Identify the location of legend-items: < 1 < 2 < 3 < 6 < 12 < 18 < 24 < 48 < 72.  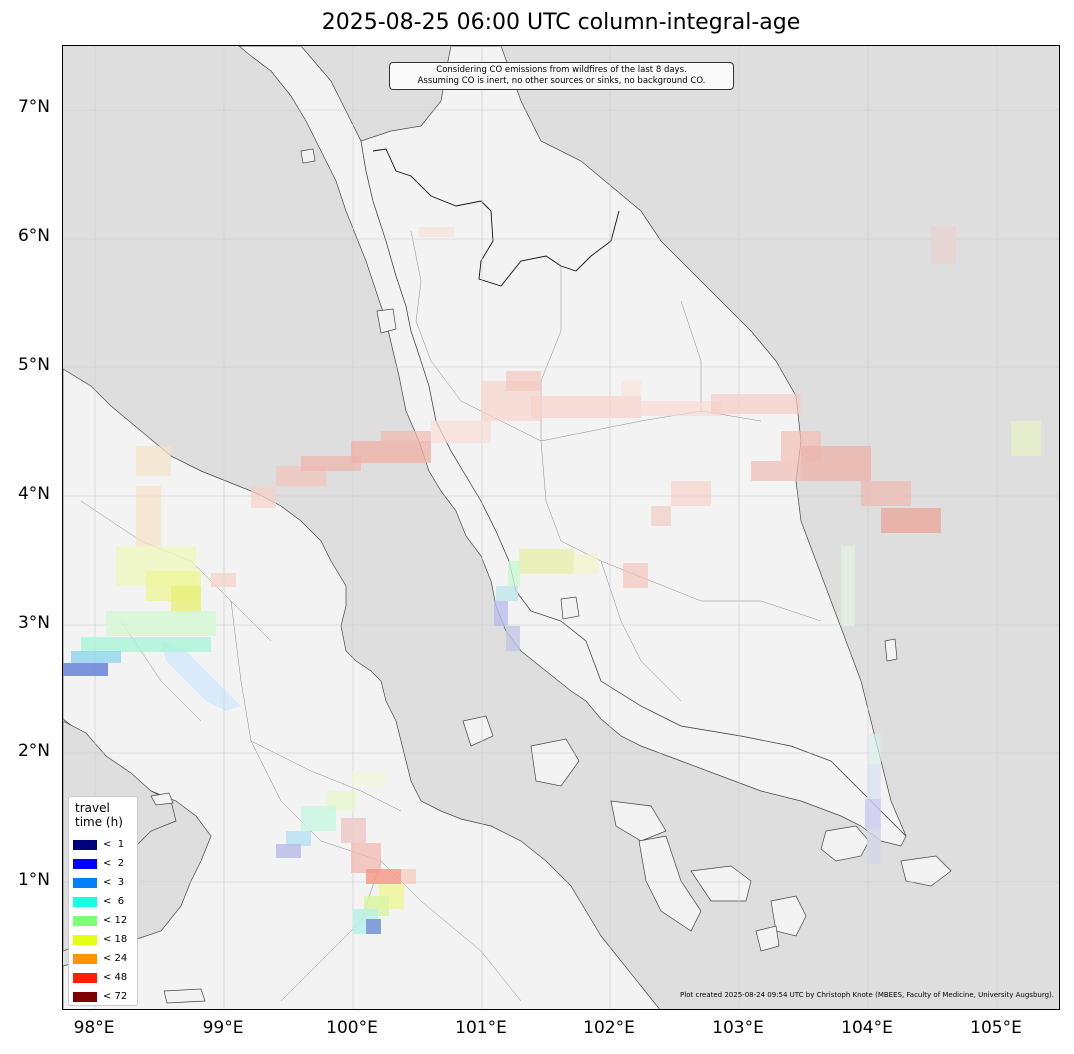
(103, 920).